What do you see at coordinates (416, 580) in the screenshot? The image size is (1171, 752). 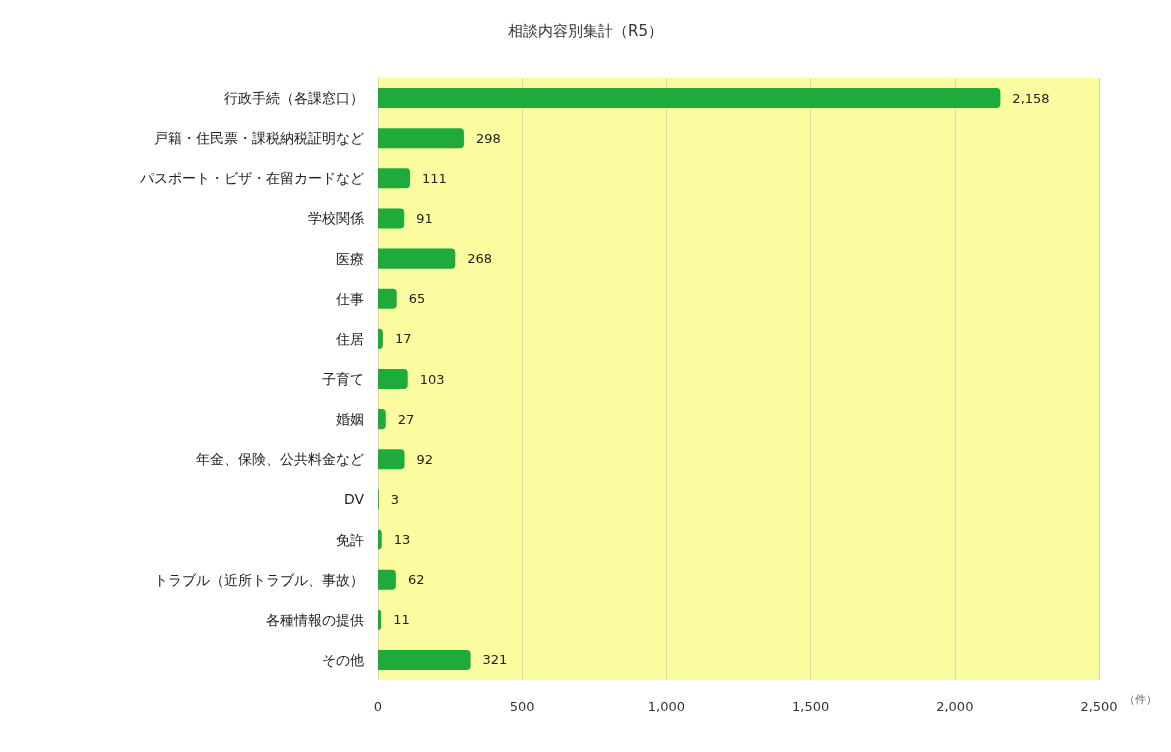 I see `data-label: 62` at bounding box center [416, 580].